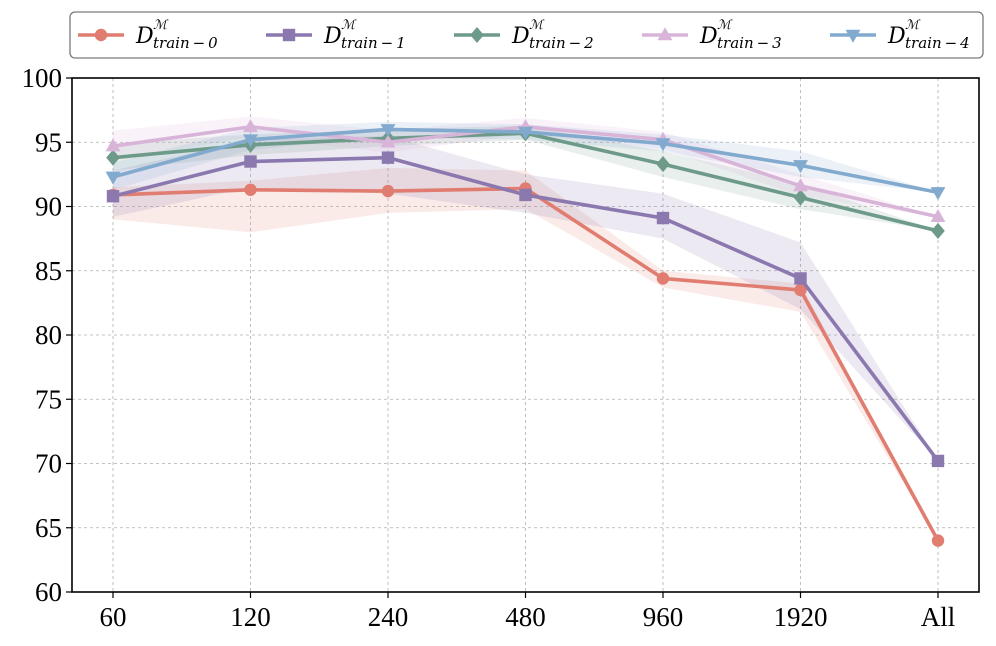 The height and width of the screenshot is (646, 996). Describe the element at coordinates (525, 617) in the screenshot. I see `x-tick-label: 480` at that location.